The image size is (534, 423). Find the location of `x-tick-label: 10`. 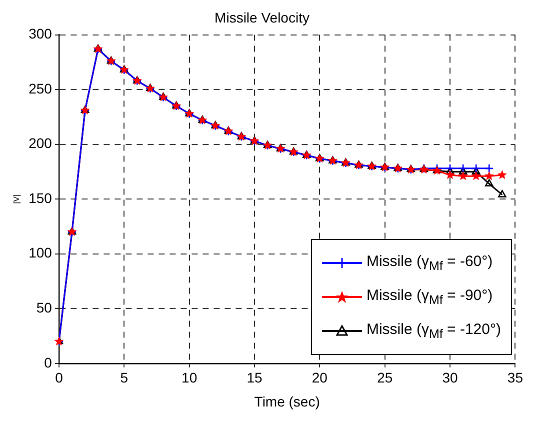

x-tick-label: 10 is located at coordinates (190, 378).